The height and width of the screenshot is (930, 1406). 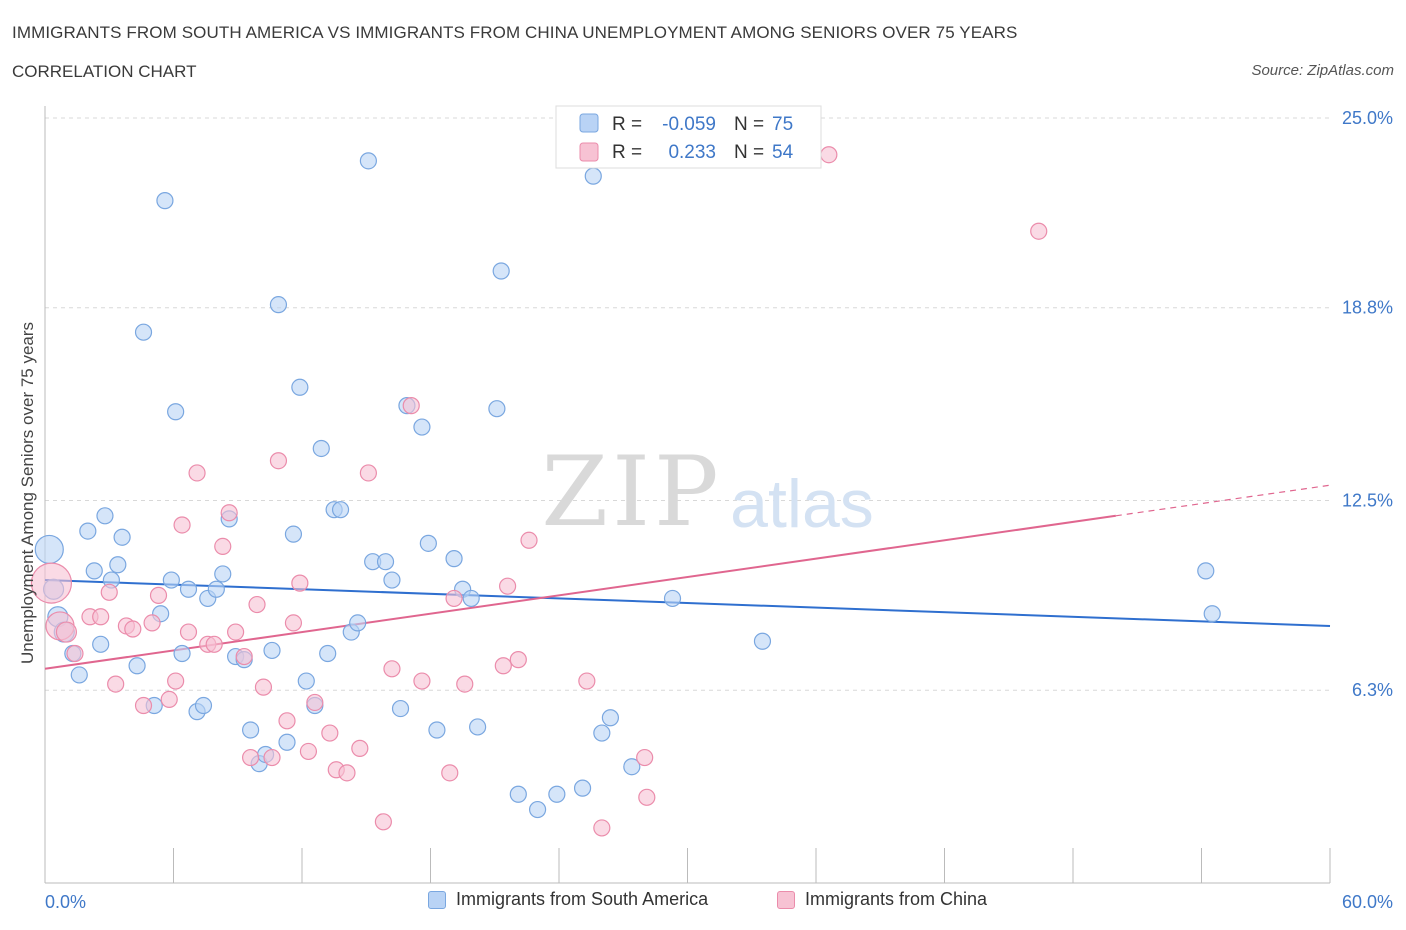 What do you see at coordinates (1367, 501) in the screenshot?
I see `y-tick-label: 12.5%` at bounding box center [1367, 501].